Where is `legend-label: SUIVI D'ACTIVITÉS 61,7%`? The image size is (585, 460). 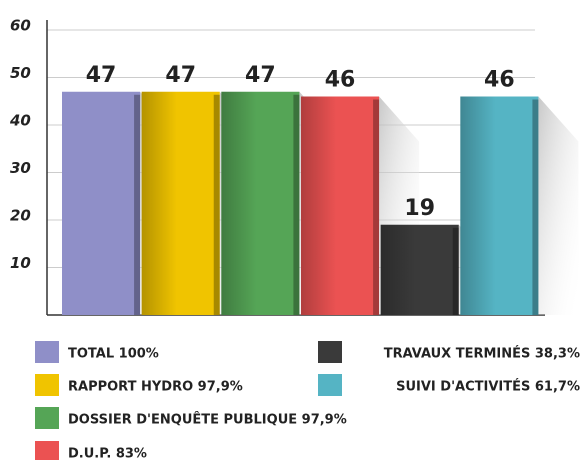
legend-label: SUIVI D'ACTIVITÉS 61,7% is located at coordinates (488, 387).